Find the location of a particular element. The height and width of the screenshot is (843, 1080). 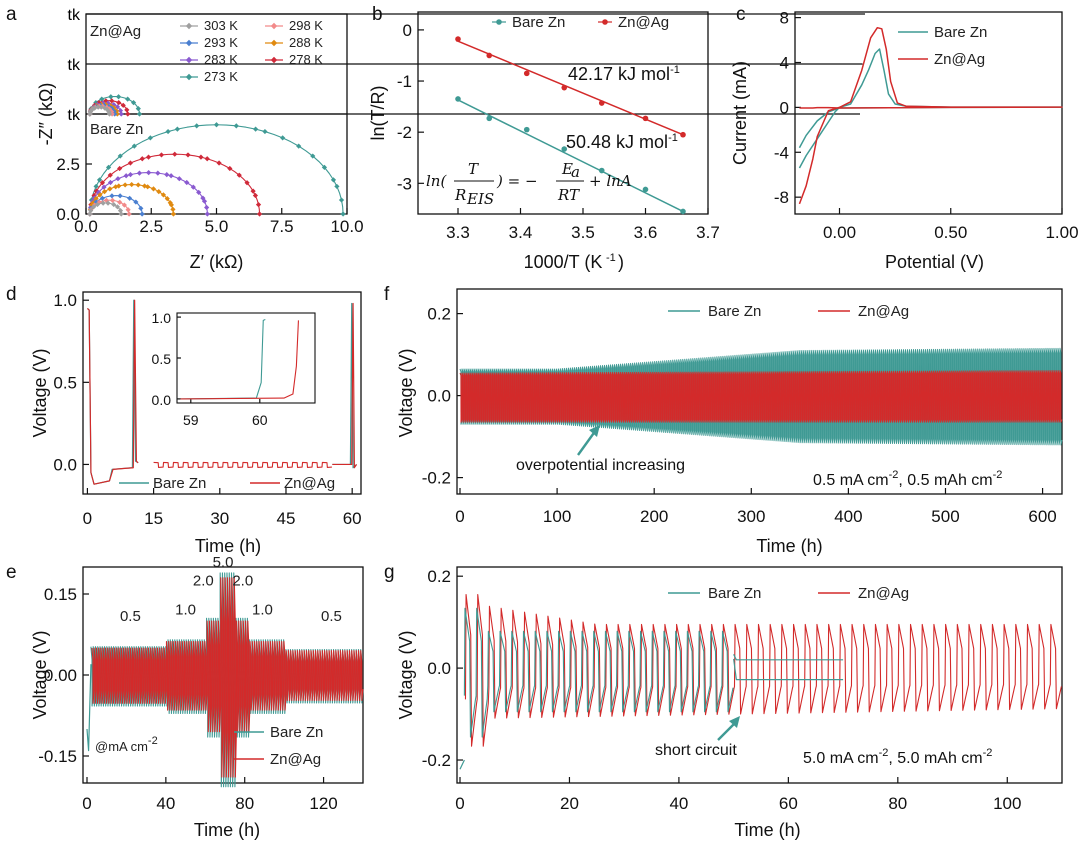

cv-ylabel: Current (mA) is located at coordinates (740, 113).